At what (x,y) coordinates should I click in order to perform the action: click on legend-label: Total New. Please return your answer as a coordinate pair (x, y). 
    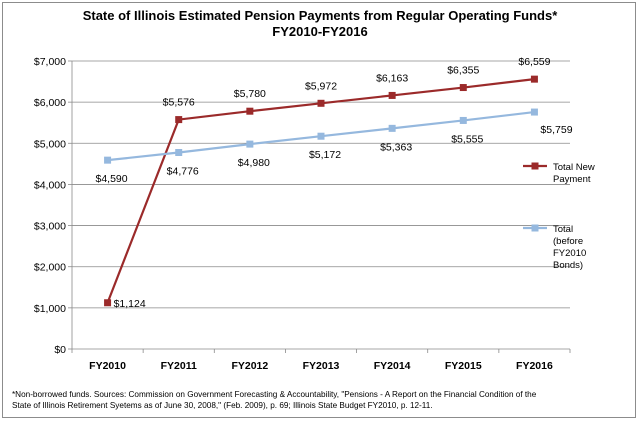
    Looking at the image, I should click on (574, 167).